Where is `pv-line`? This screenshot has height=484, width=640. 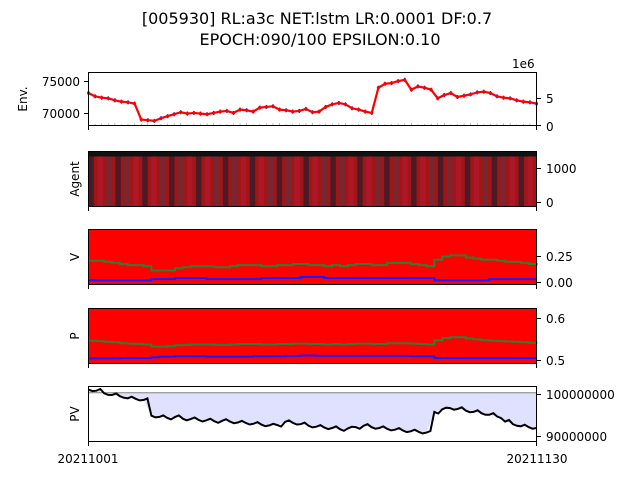
pv-line is located at coordinates (312, 411).